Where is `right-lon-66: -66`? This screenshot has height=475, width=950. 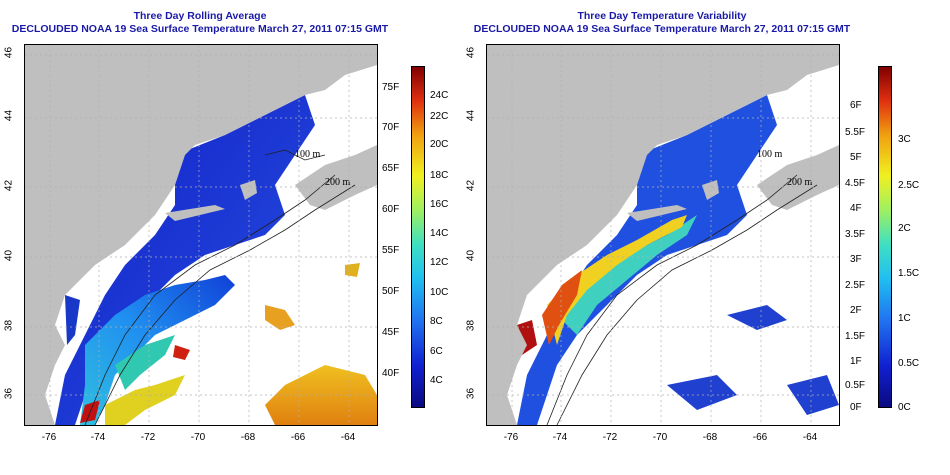
right-lon-66: -66 is located at coordinates (760, 437).